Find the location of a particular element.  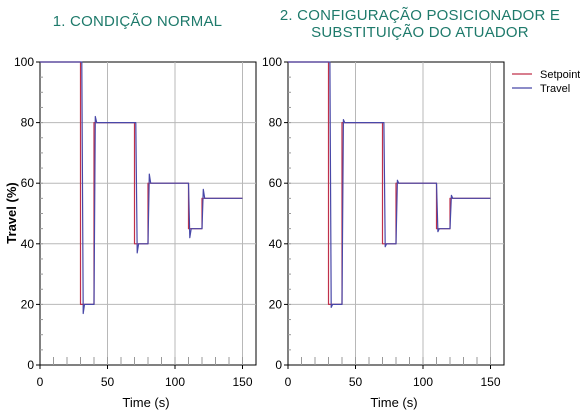

legend-label-setpoint: Setpoint is located at coordinates (560, 75).